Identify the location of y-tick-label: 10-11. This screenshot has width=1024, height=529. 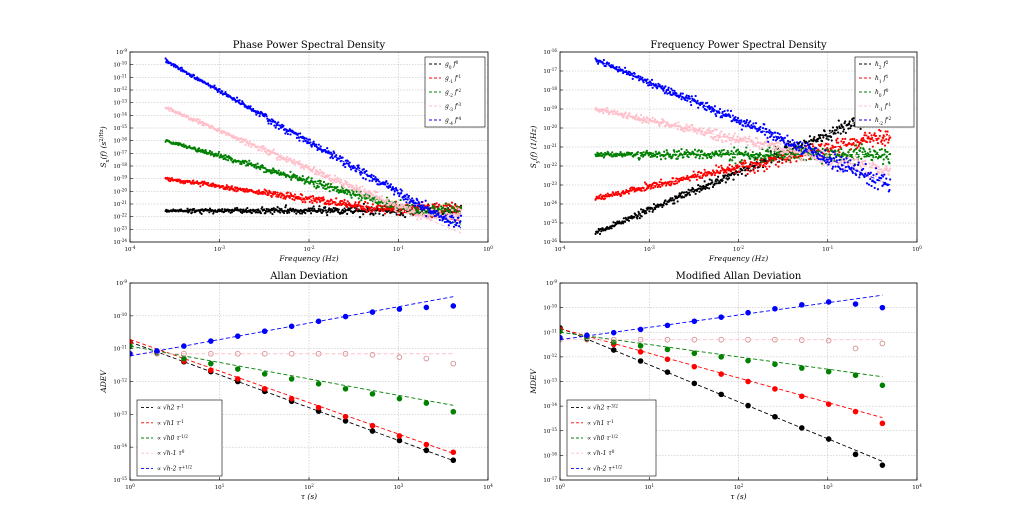
(550, 332).